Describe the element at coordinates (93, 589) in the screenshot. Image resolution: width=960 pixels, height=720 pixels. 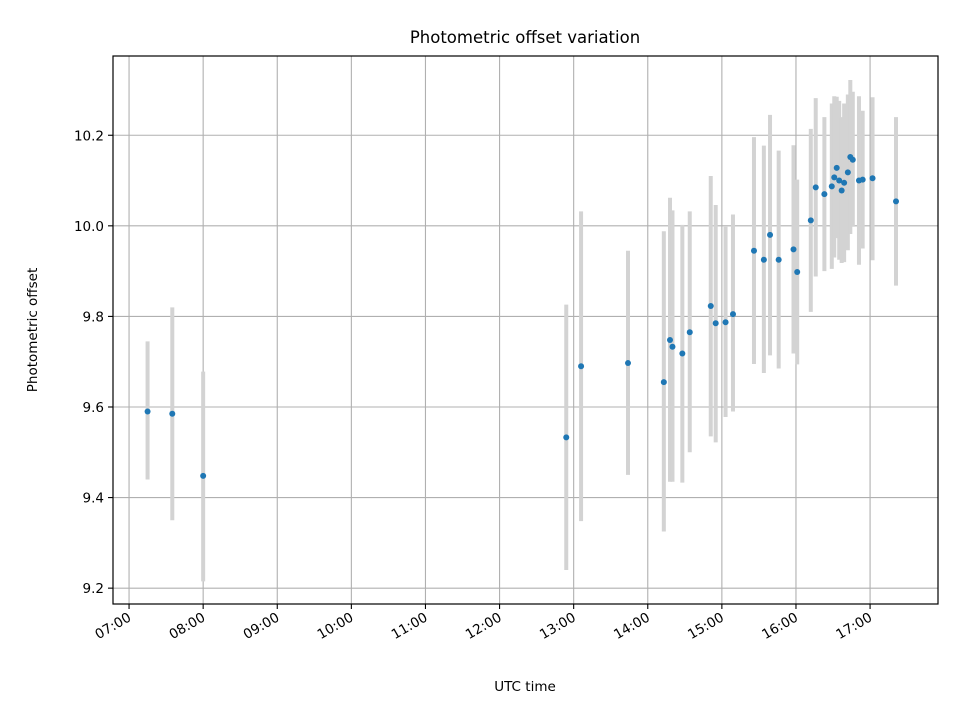
I see `y-tick-label: 9.2` at that location.